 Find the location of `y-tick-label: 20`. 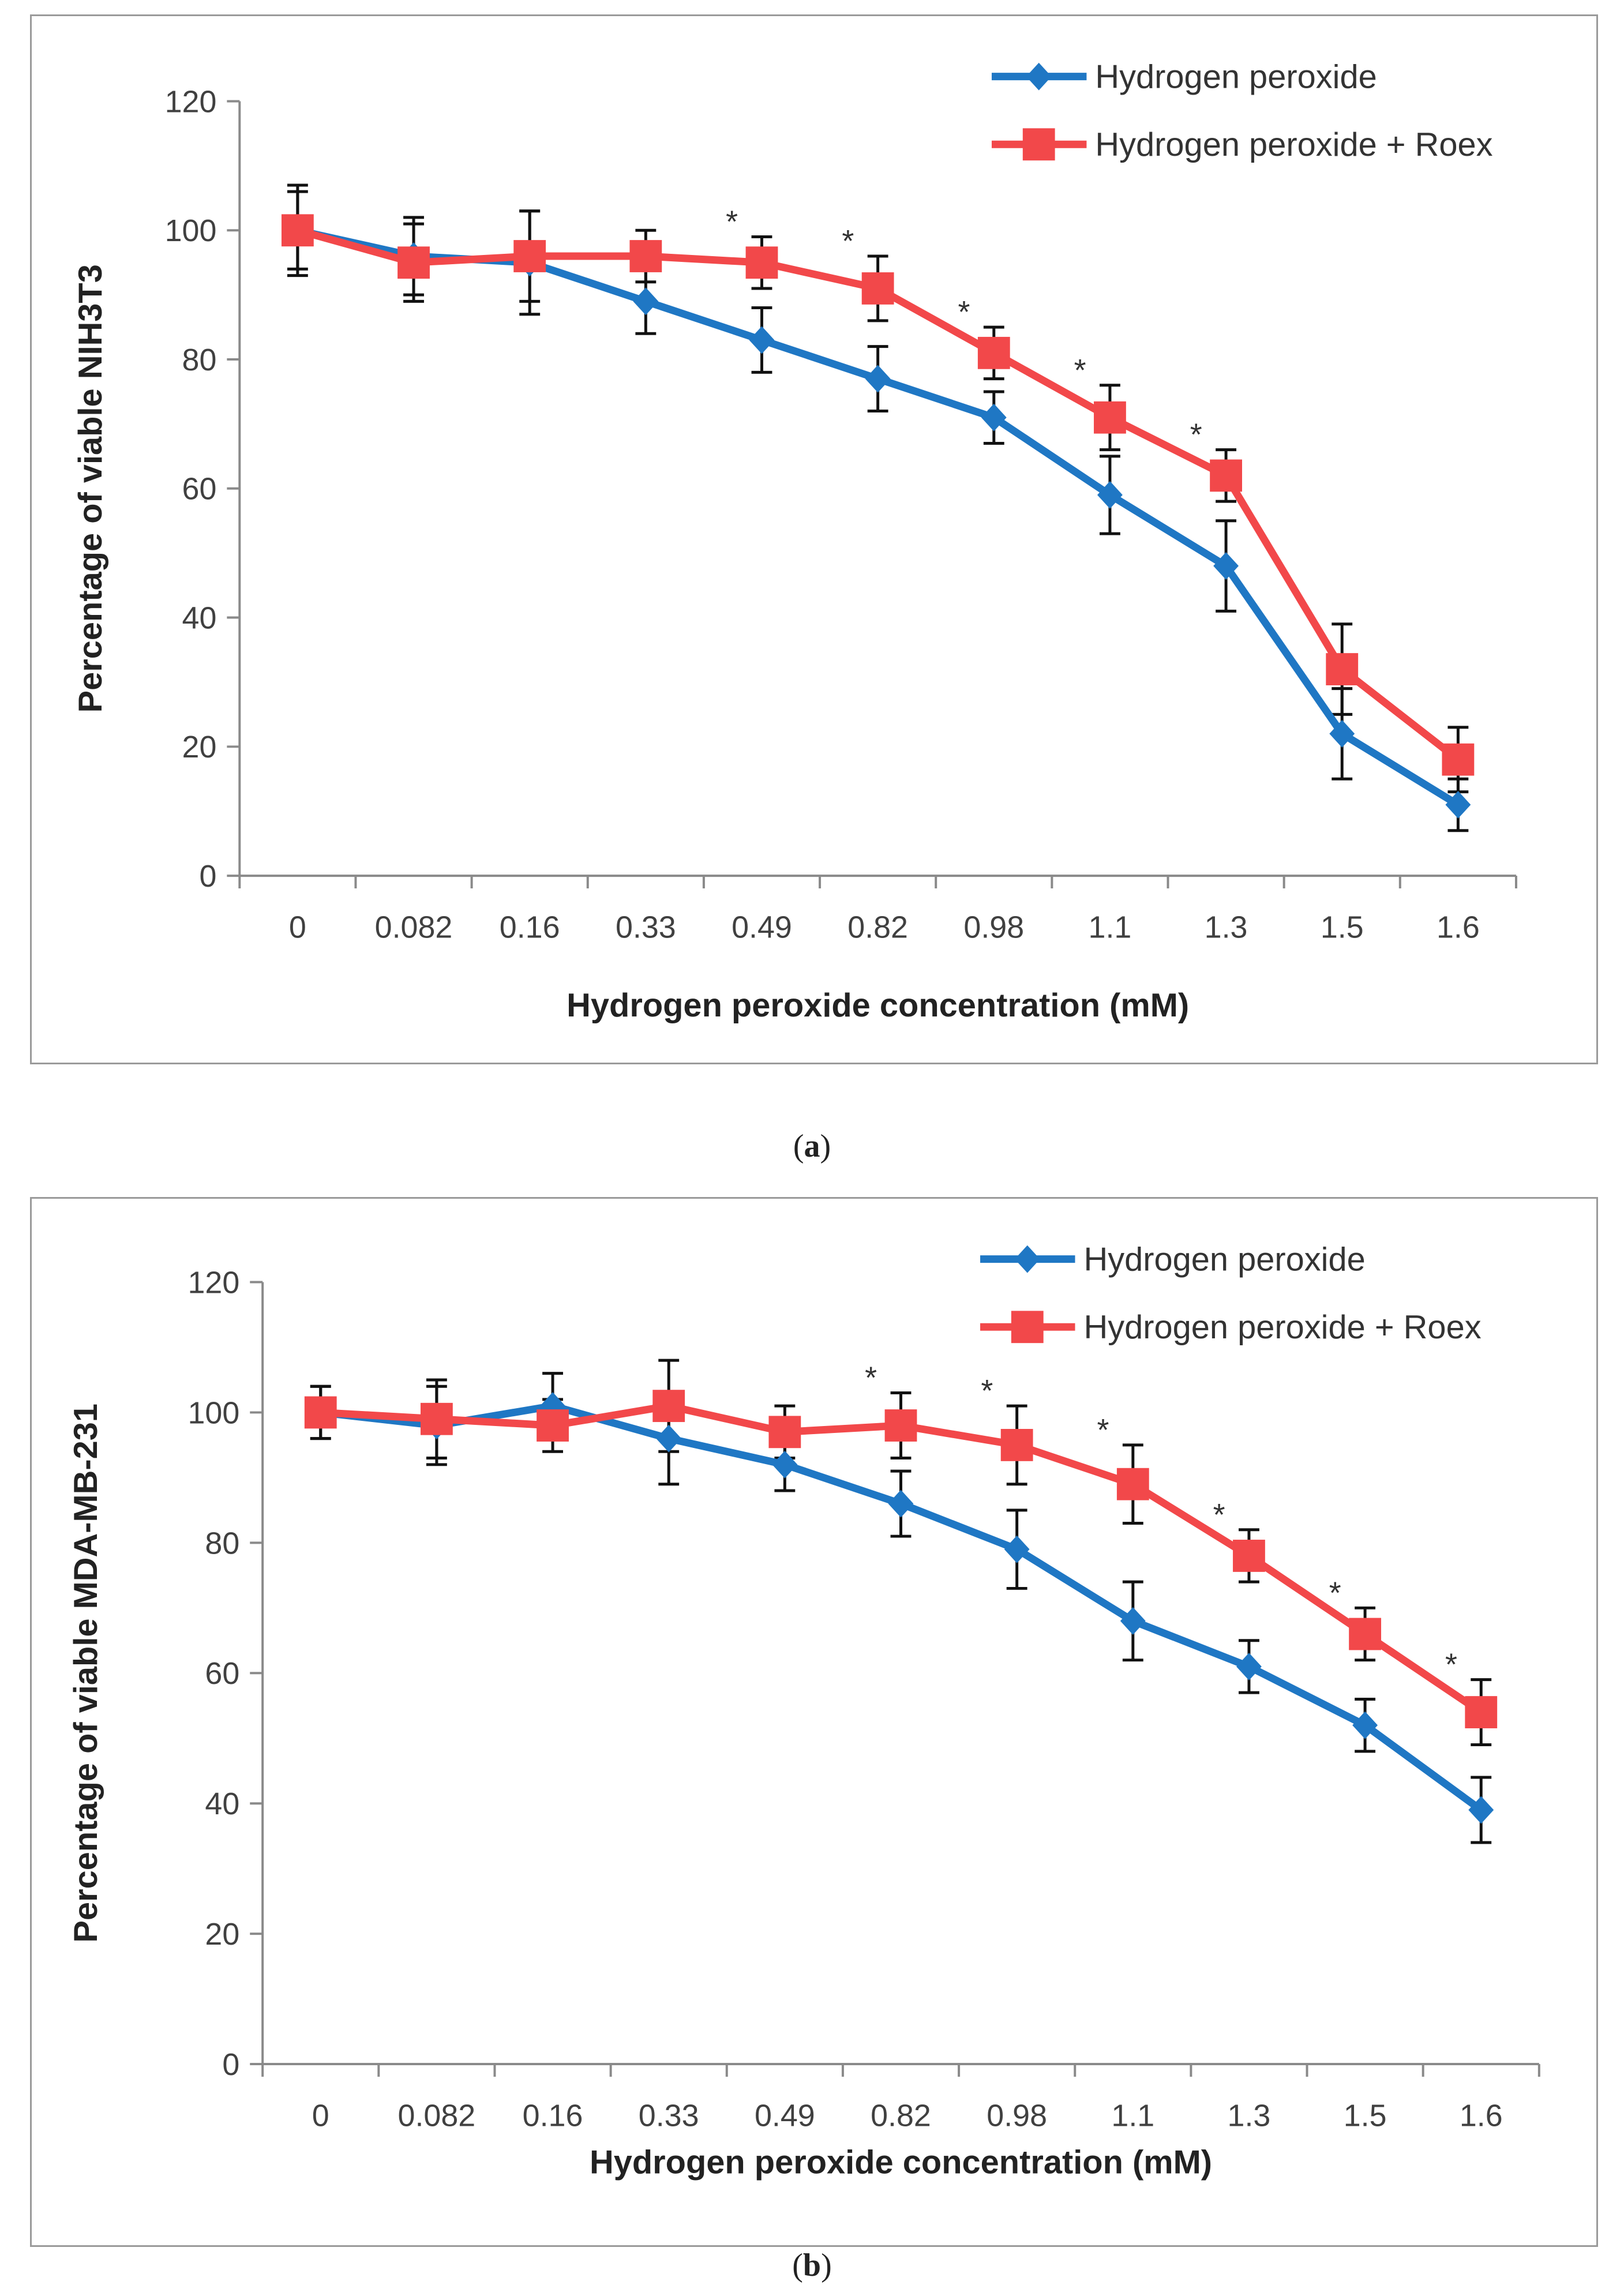

y-tick-label: 20 is located at coordinates (199, 747).